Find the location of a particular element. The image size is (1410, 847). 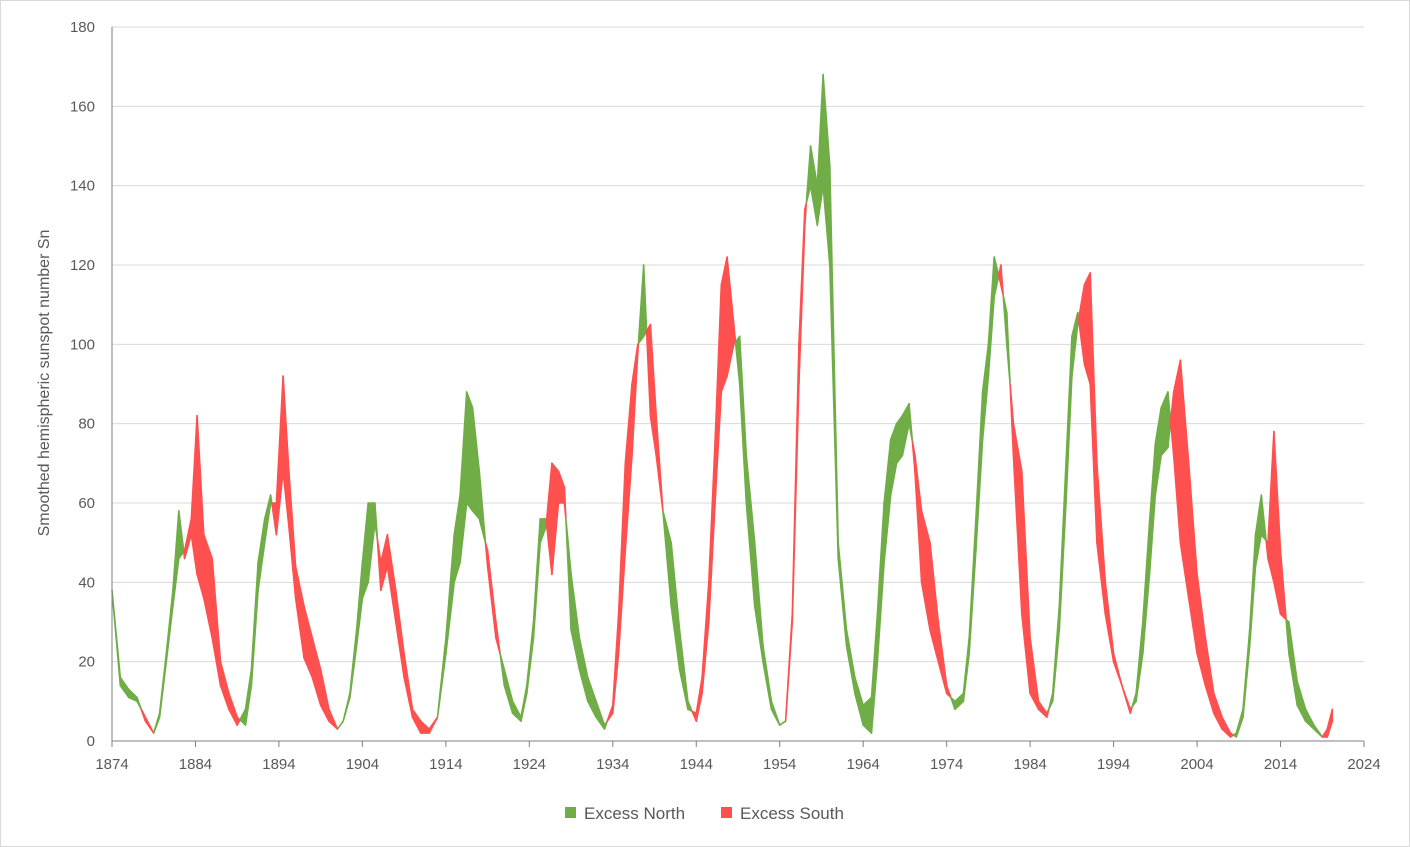

x-tick-label: 1874 is located at coordinates (111, 764).